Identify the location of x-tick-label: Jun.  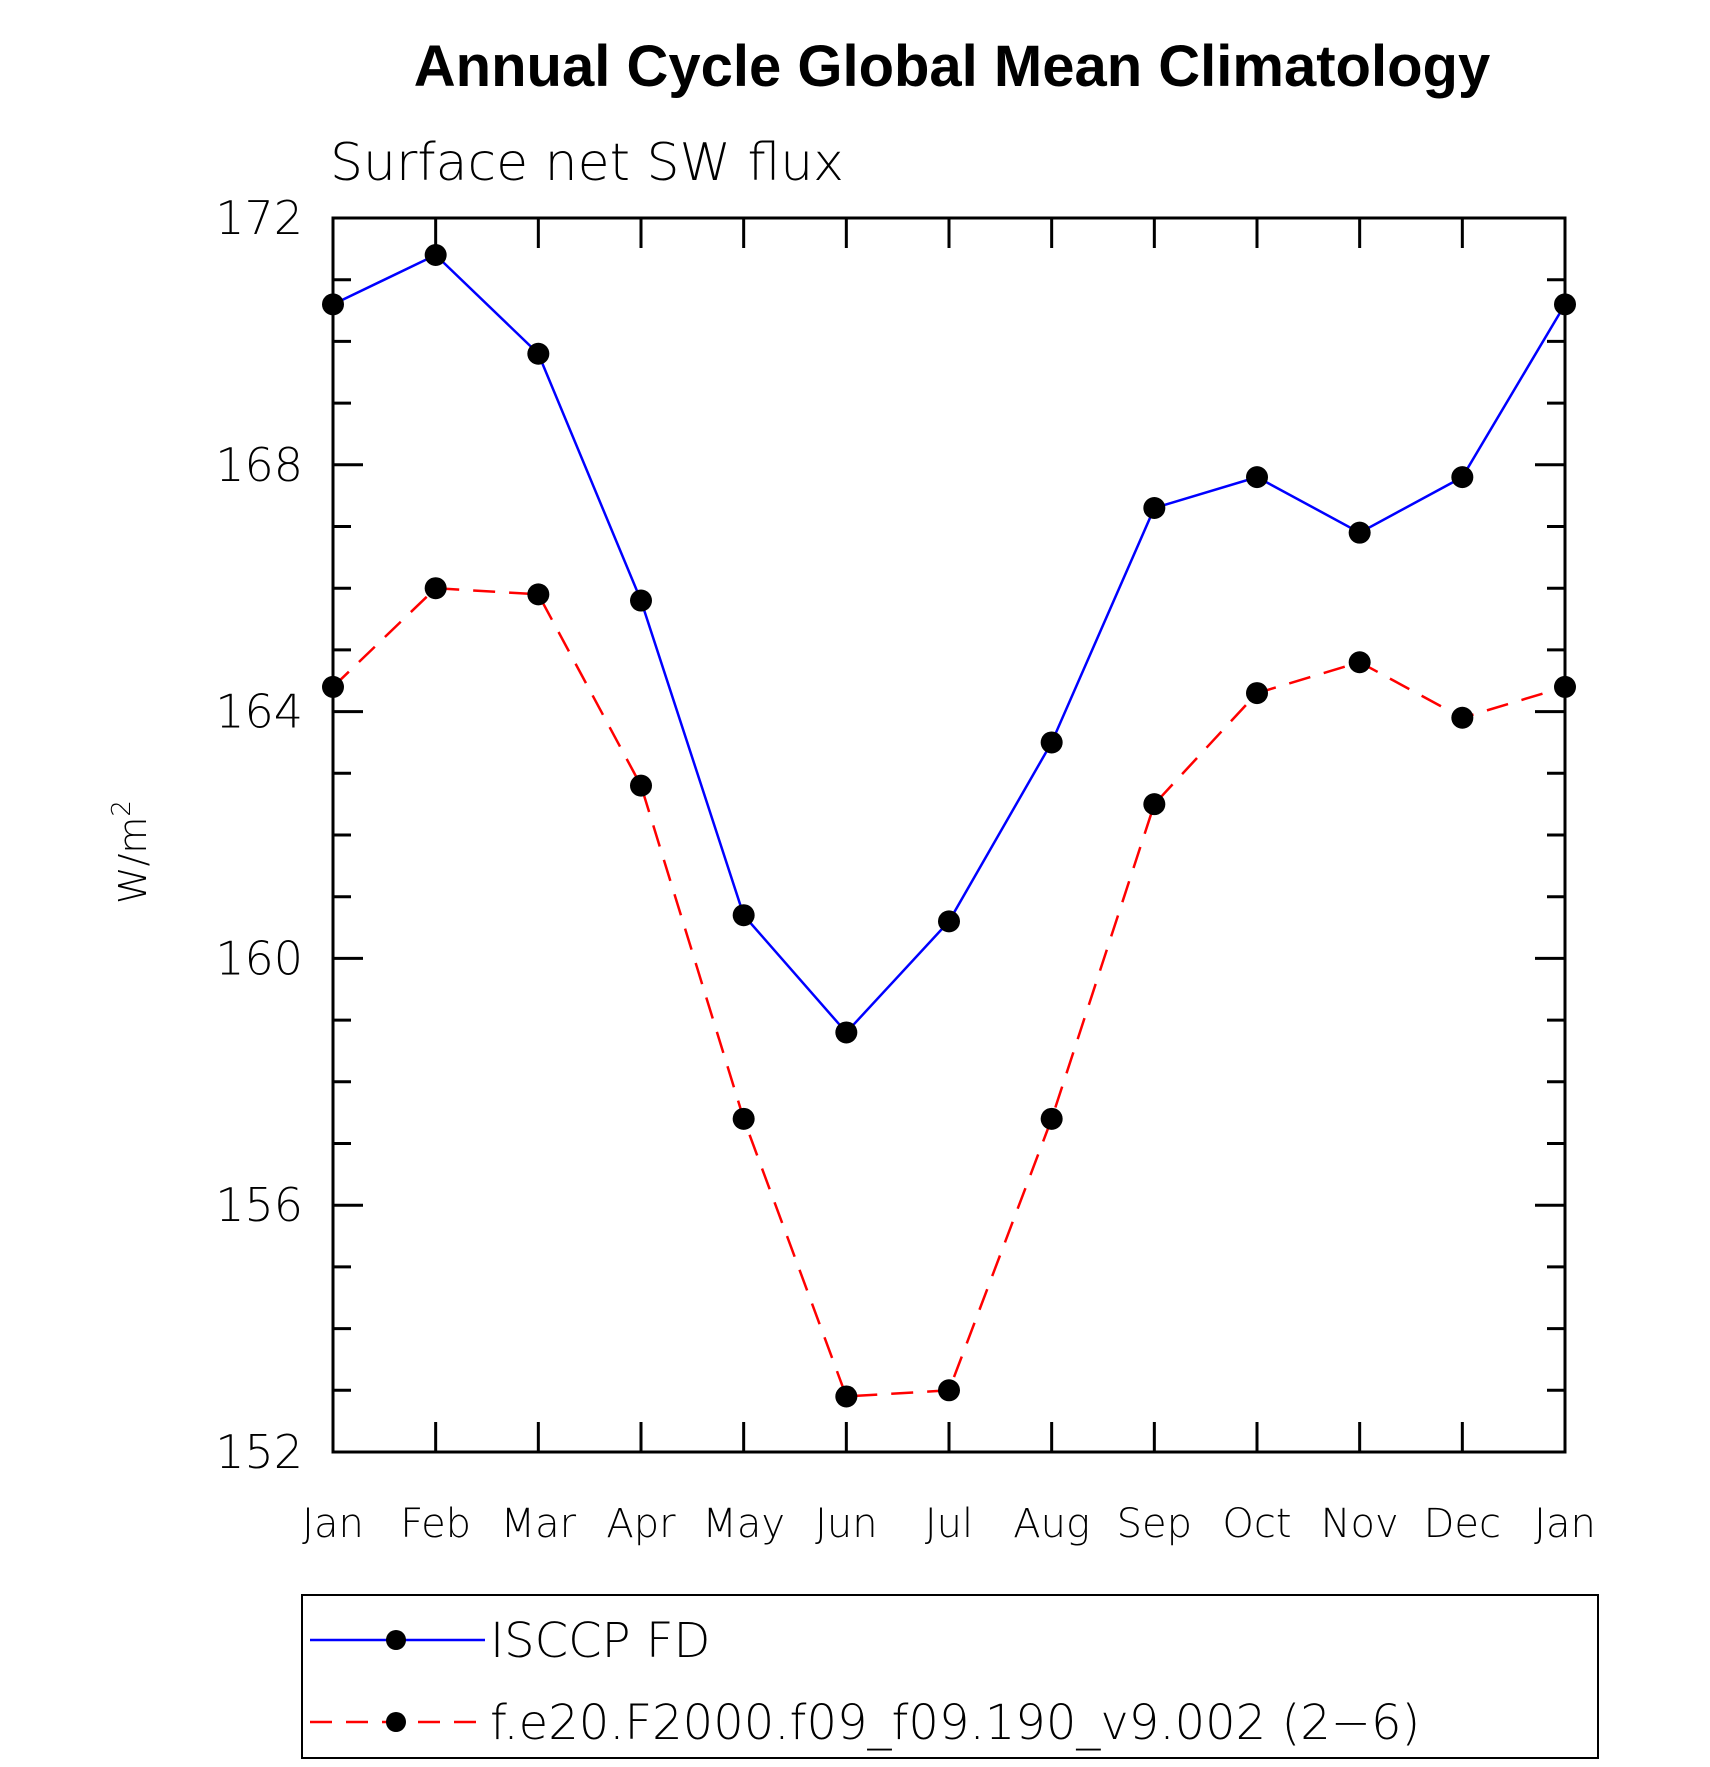
(846, 1524).